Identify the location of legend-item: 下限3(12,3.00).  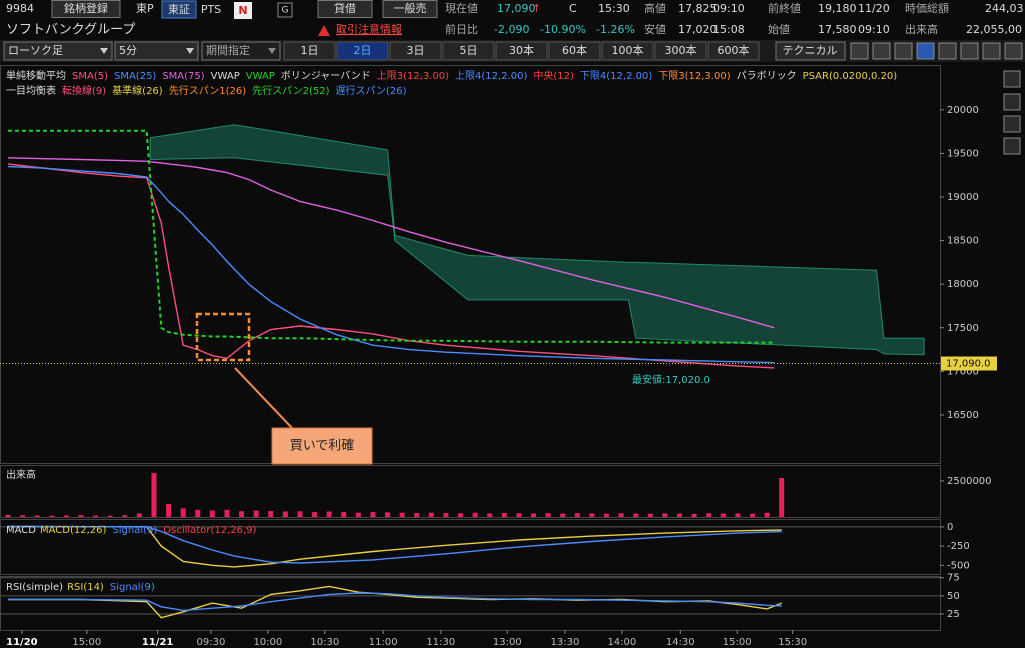
(694, 76).